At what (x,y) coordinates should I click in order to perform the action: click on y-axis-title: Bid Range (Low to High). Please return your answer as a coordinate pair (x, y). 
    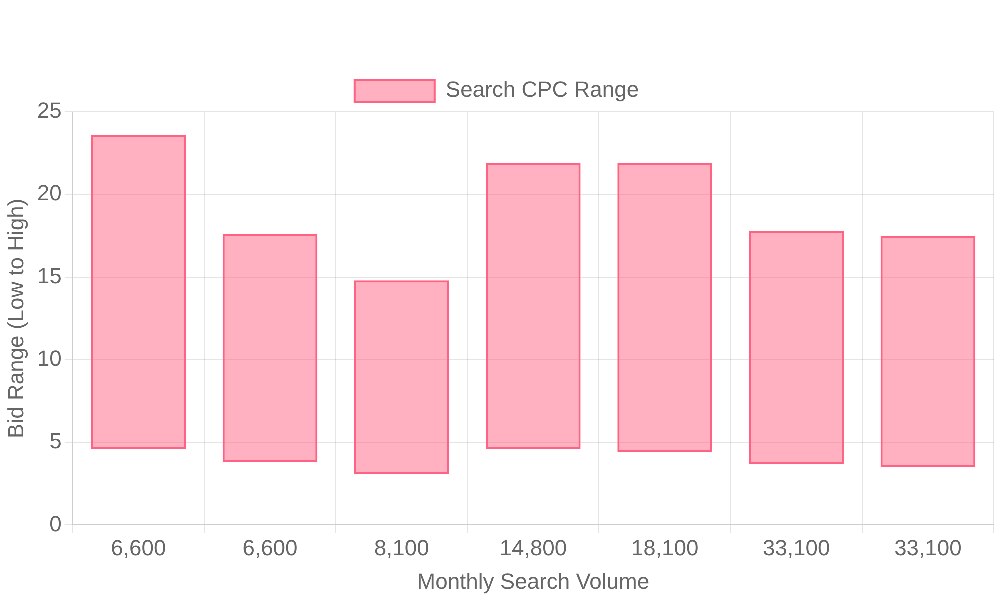
    Looking at the image, I should click on (15, 318).